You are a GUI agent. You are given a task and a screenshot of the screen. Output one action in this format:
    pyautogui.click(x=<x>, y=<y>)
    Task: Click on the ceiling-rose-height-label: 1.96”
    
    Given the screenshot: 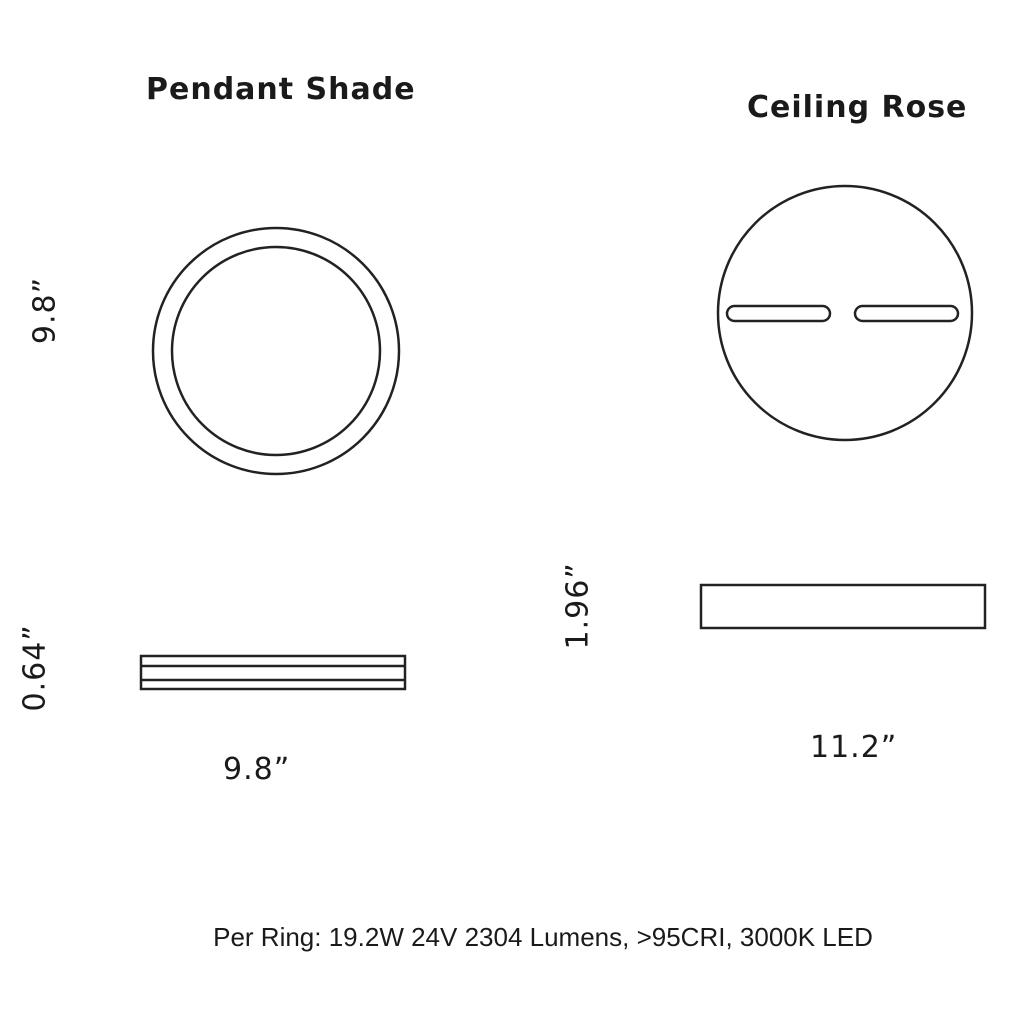 What is the action you would take?
    pyautogui.click(x=578, y=606)
    